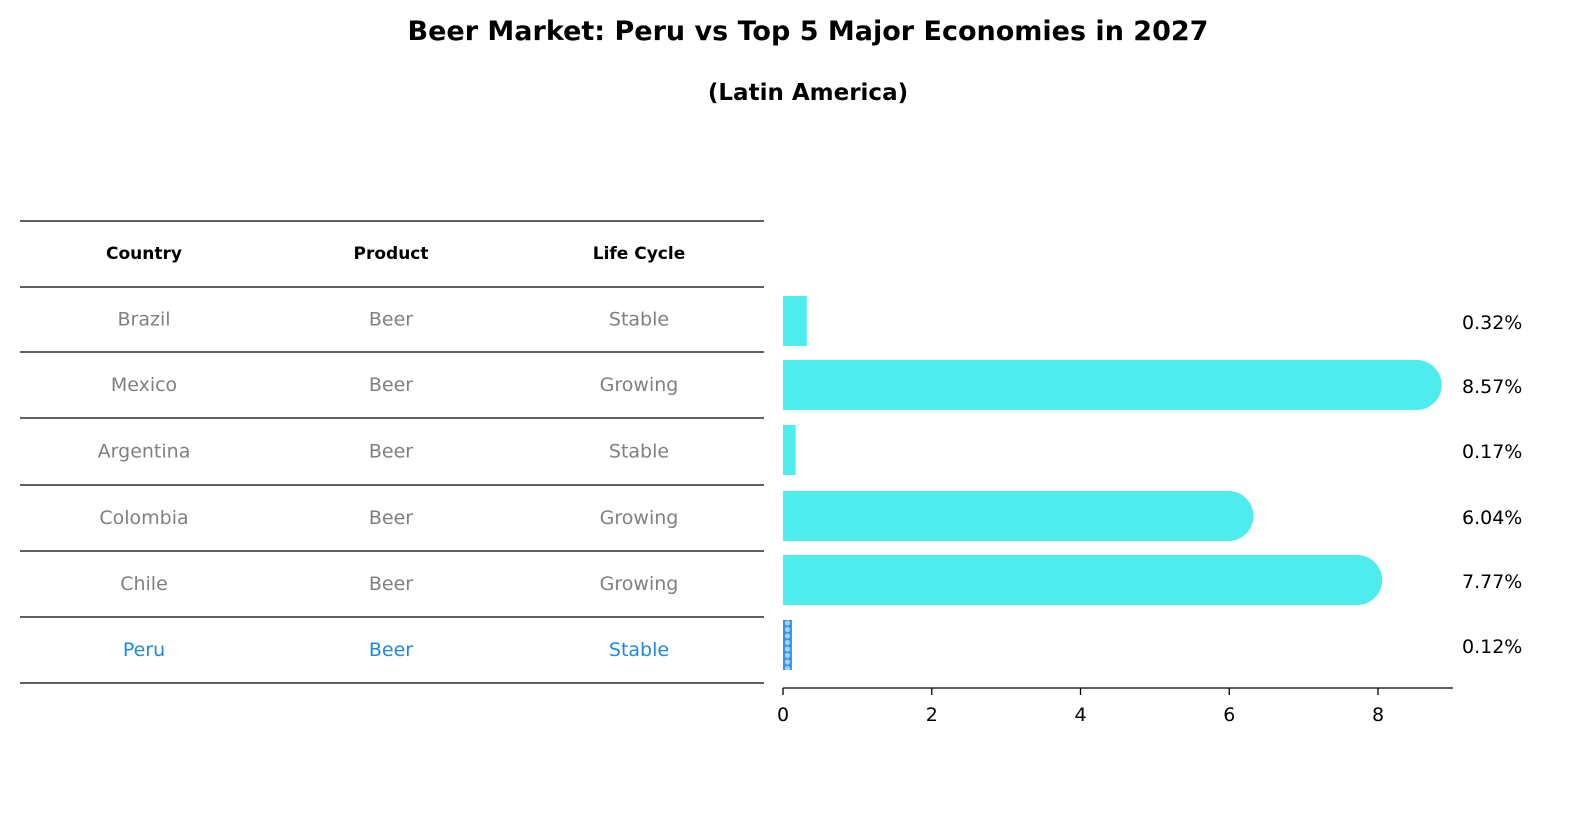 Image resolution: width=1586 pixels, height=823 pixels. What do you see at coordinates (1492, 323) in the screenshot?
I see `bar-value-label: 0.32%` at bounding box center [1492, 323].